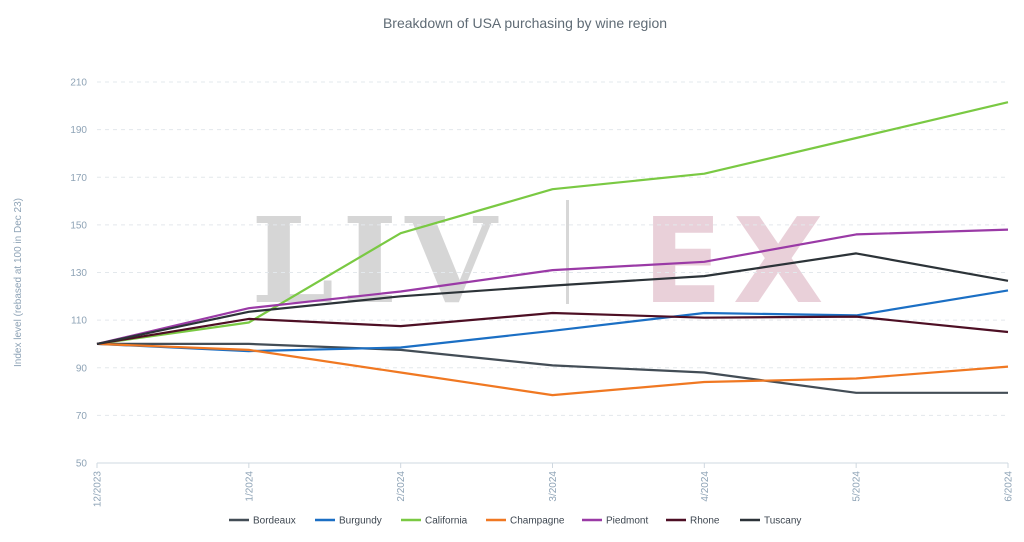  What do you see at coordinates (82, 368) in the screenshot?
I see `y-tick-label: 90` at bounding box center [82, 368].